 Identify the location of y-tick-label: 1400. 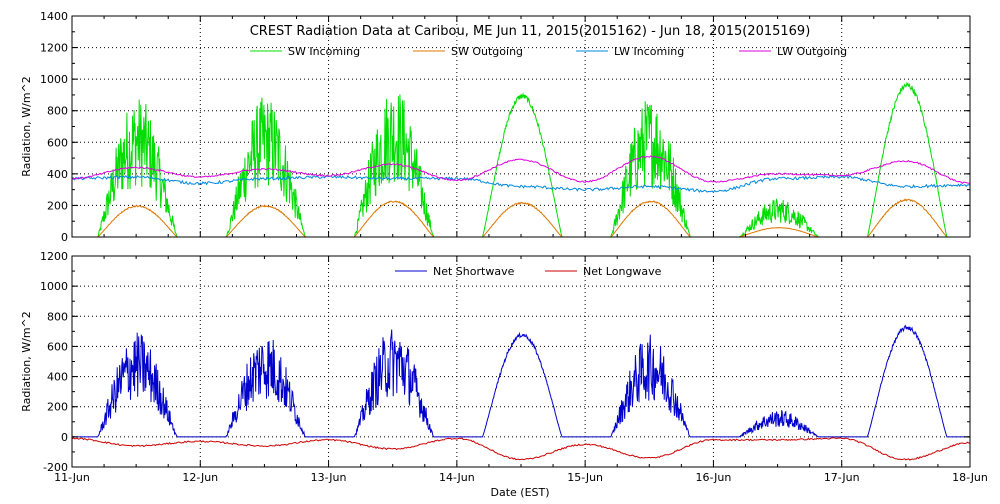
(54, 16).